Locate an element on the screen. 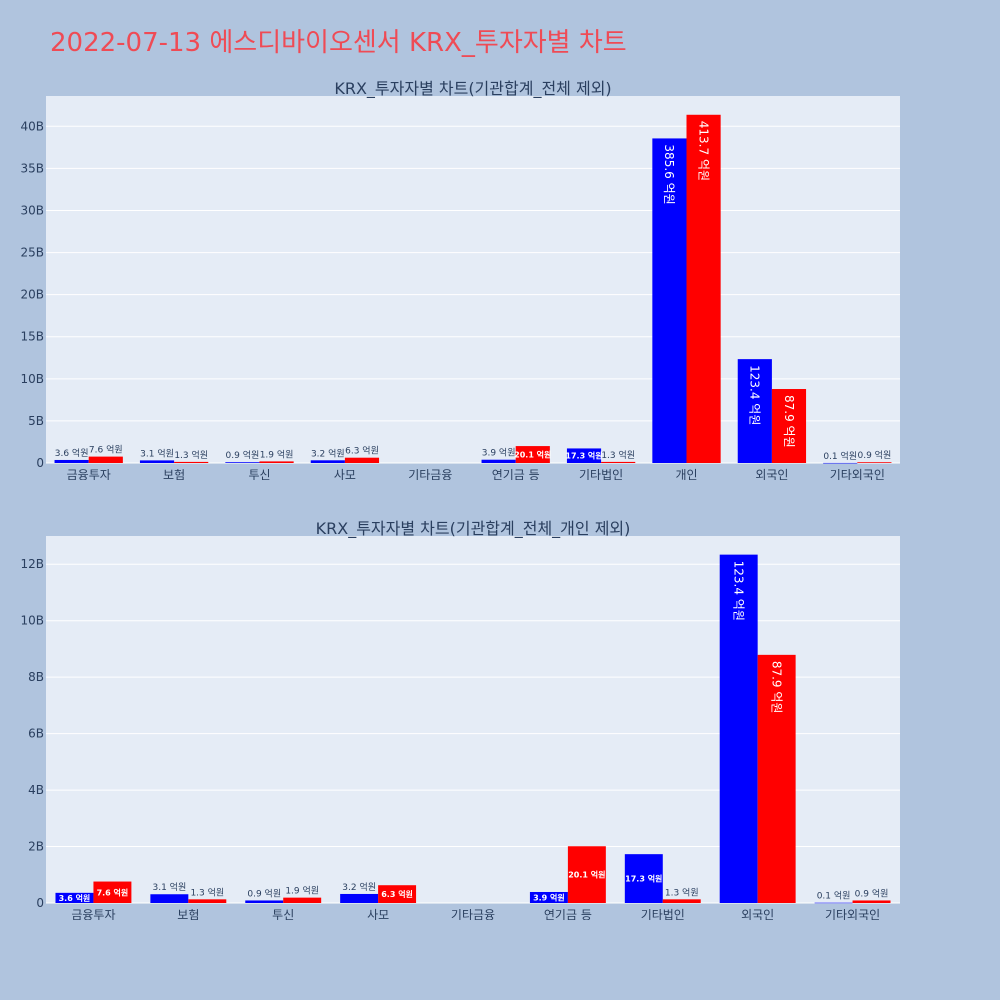 This screenshot has width=1000, height=1000. chart-title: KRX_투자자별 차트(기관합계_전체 제외) is located at coordinates (472, 89).